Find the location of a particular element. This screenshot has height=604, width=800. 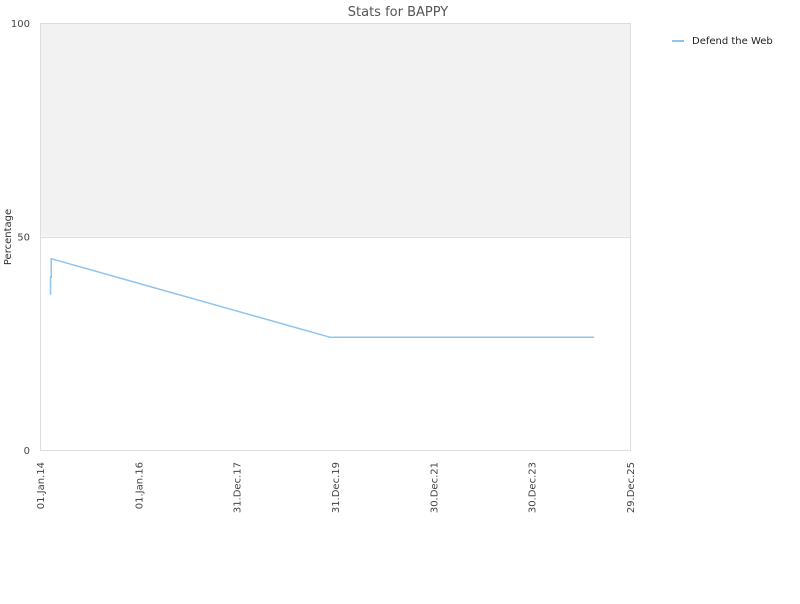

x-tick-label: 01.Jan.14 is located at coordinates (41, 485).